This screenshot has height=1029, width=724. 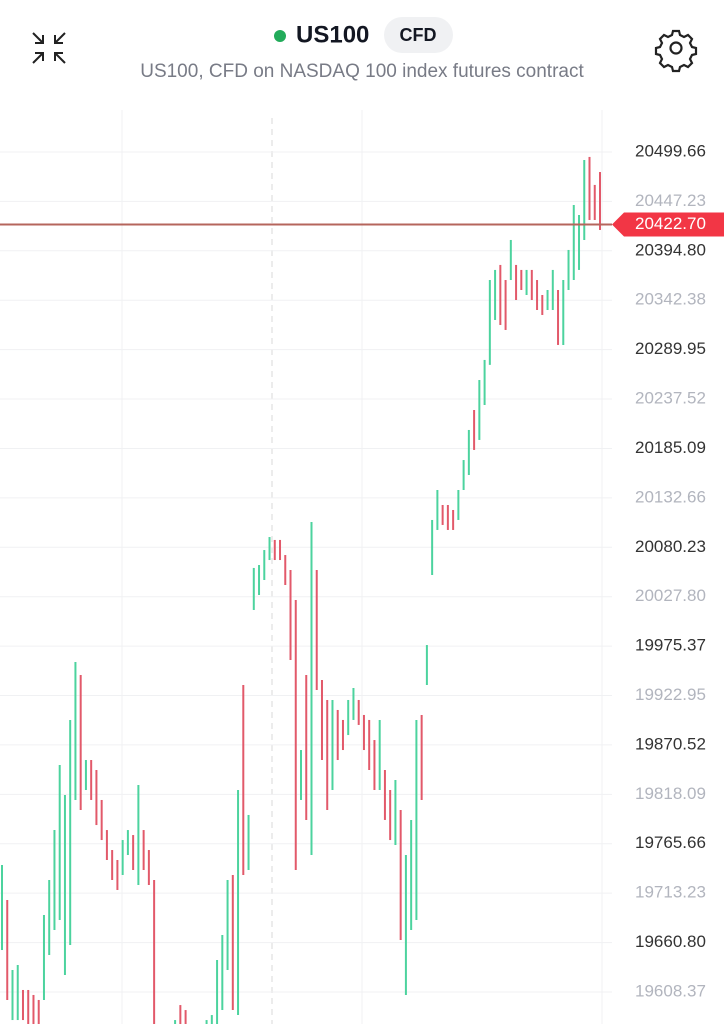 I want to click on last-price-tag, so click(x=668, y=224).